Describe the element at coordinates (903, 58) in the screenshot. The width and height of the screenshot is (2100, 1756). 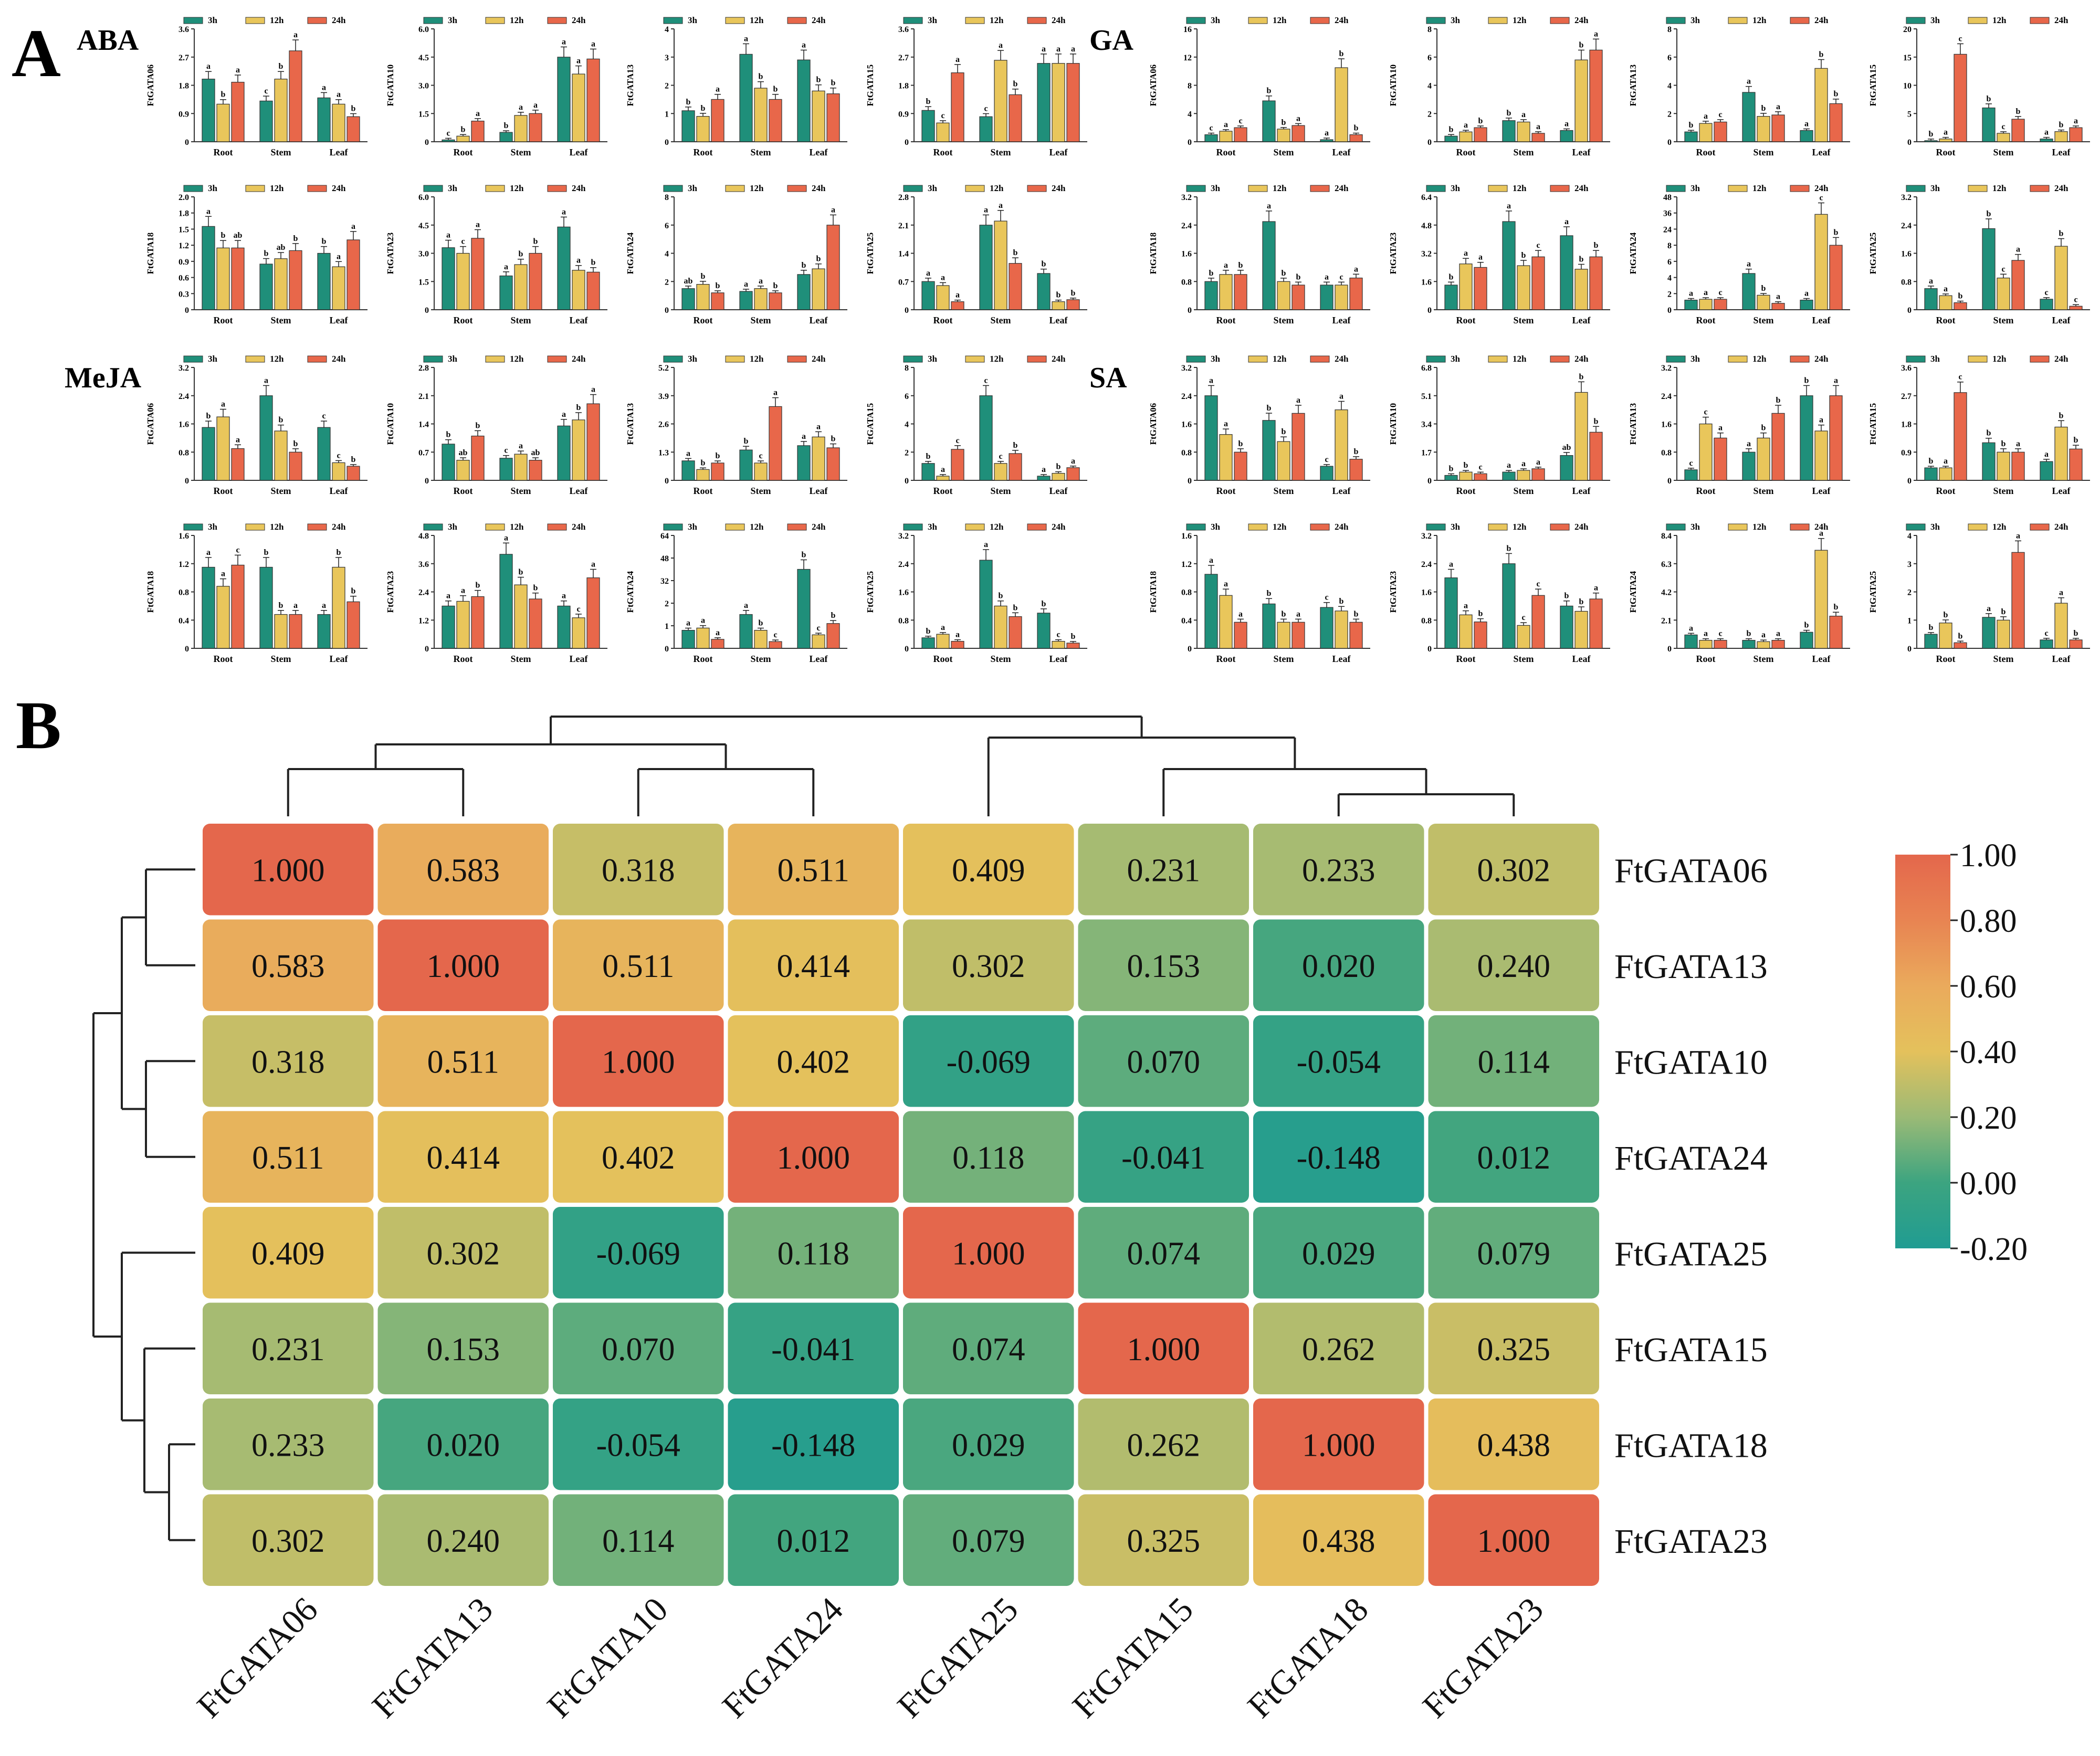
I see `y-tick-label: 2.7` at that location.